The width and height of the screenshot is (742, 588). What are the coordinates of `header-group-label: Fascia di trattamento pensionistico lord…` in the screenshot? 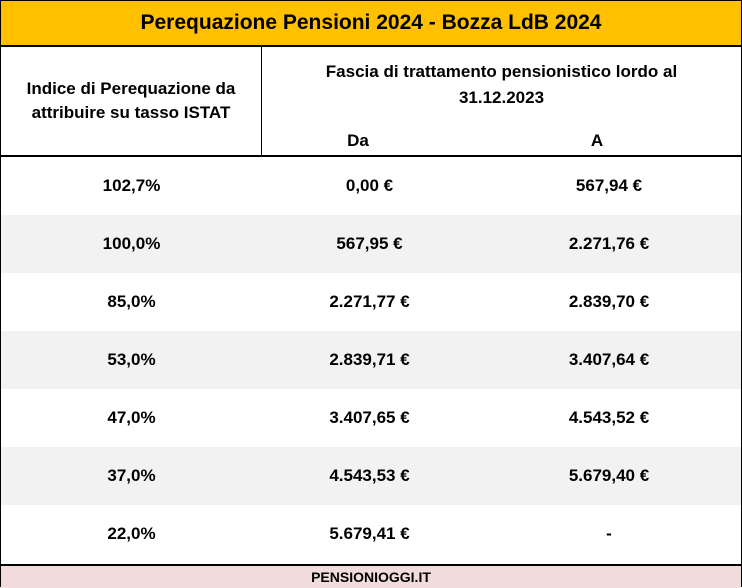 It's located at (501, 85).